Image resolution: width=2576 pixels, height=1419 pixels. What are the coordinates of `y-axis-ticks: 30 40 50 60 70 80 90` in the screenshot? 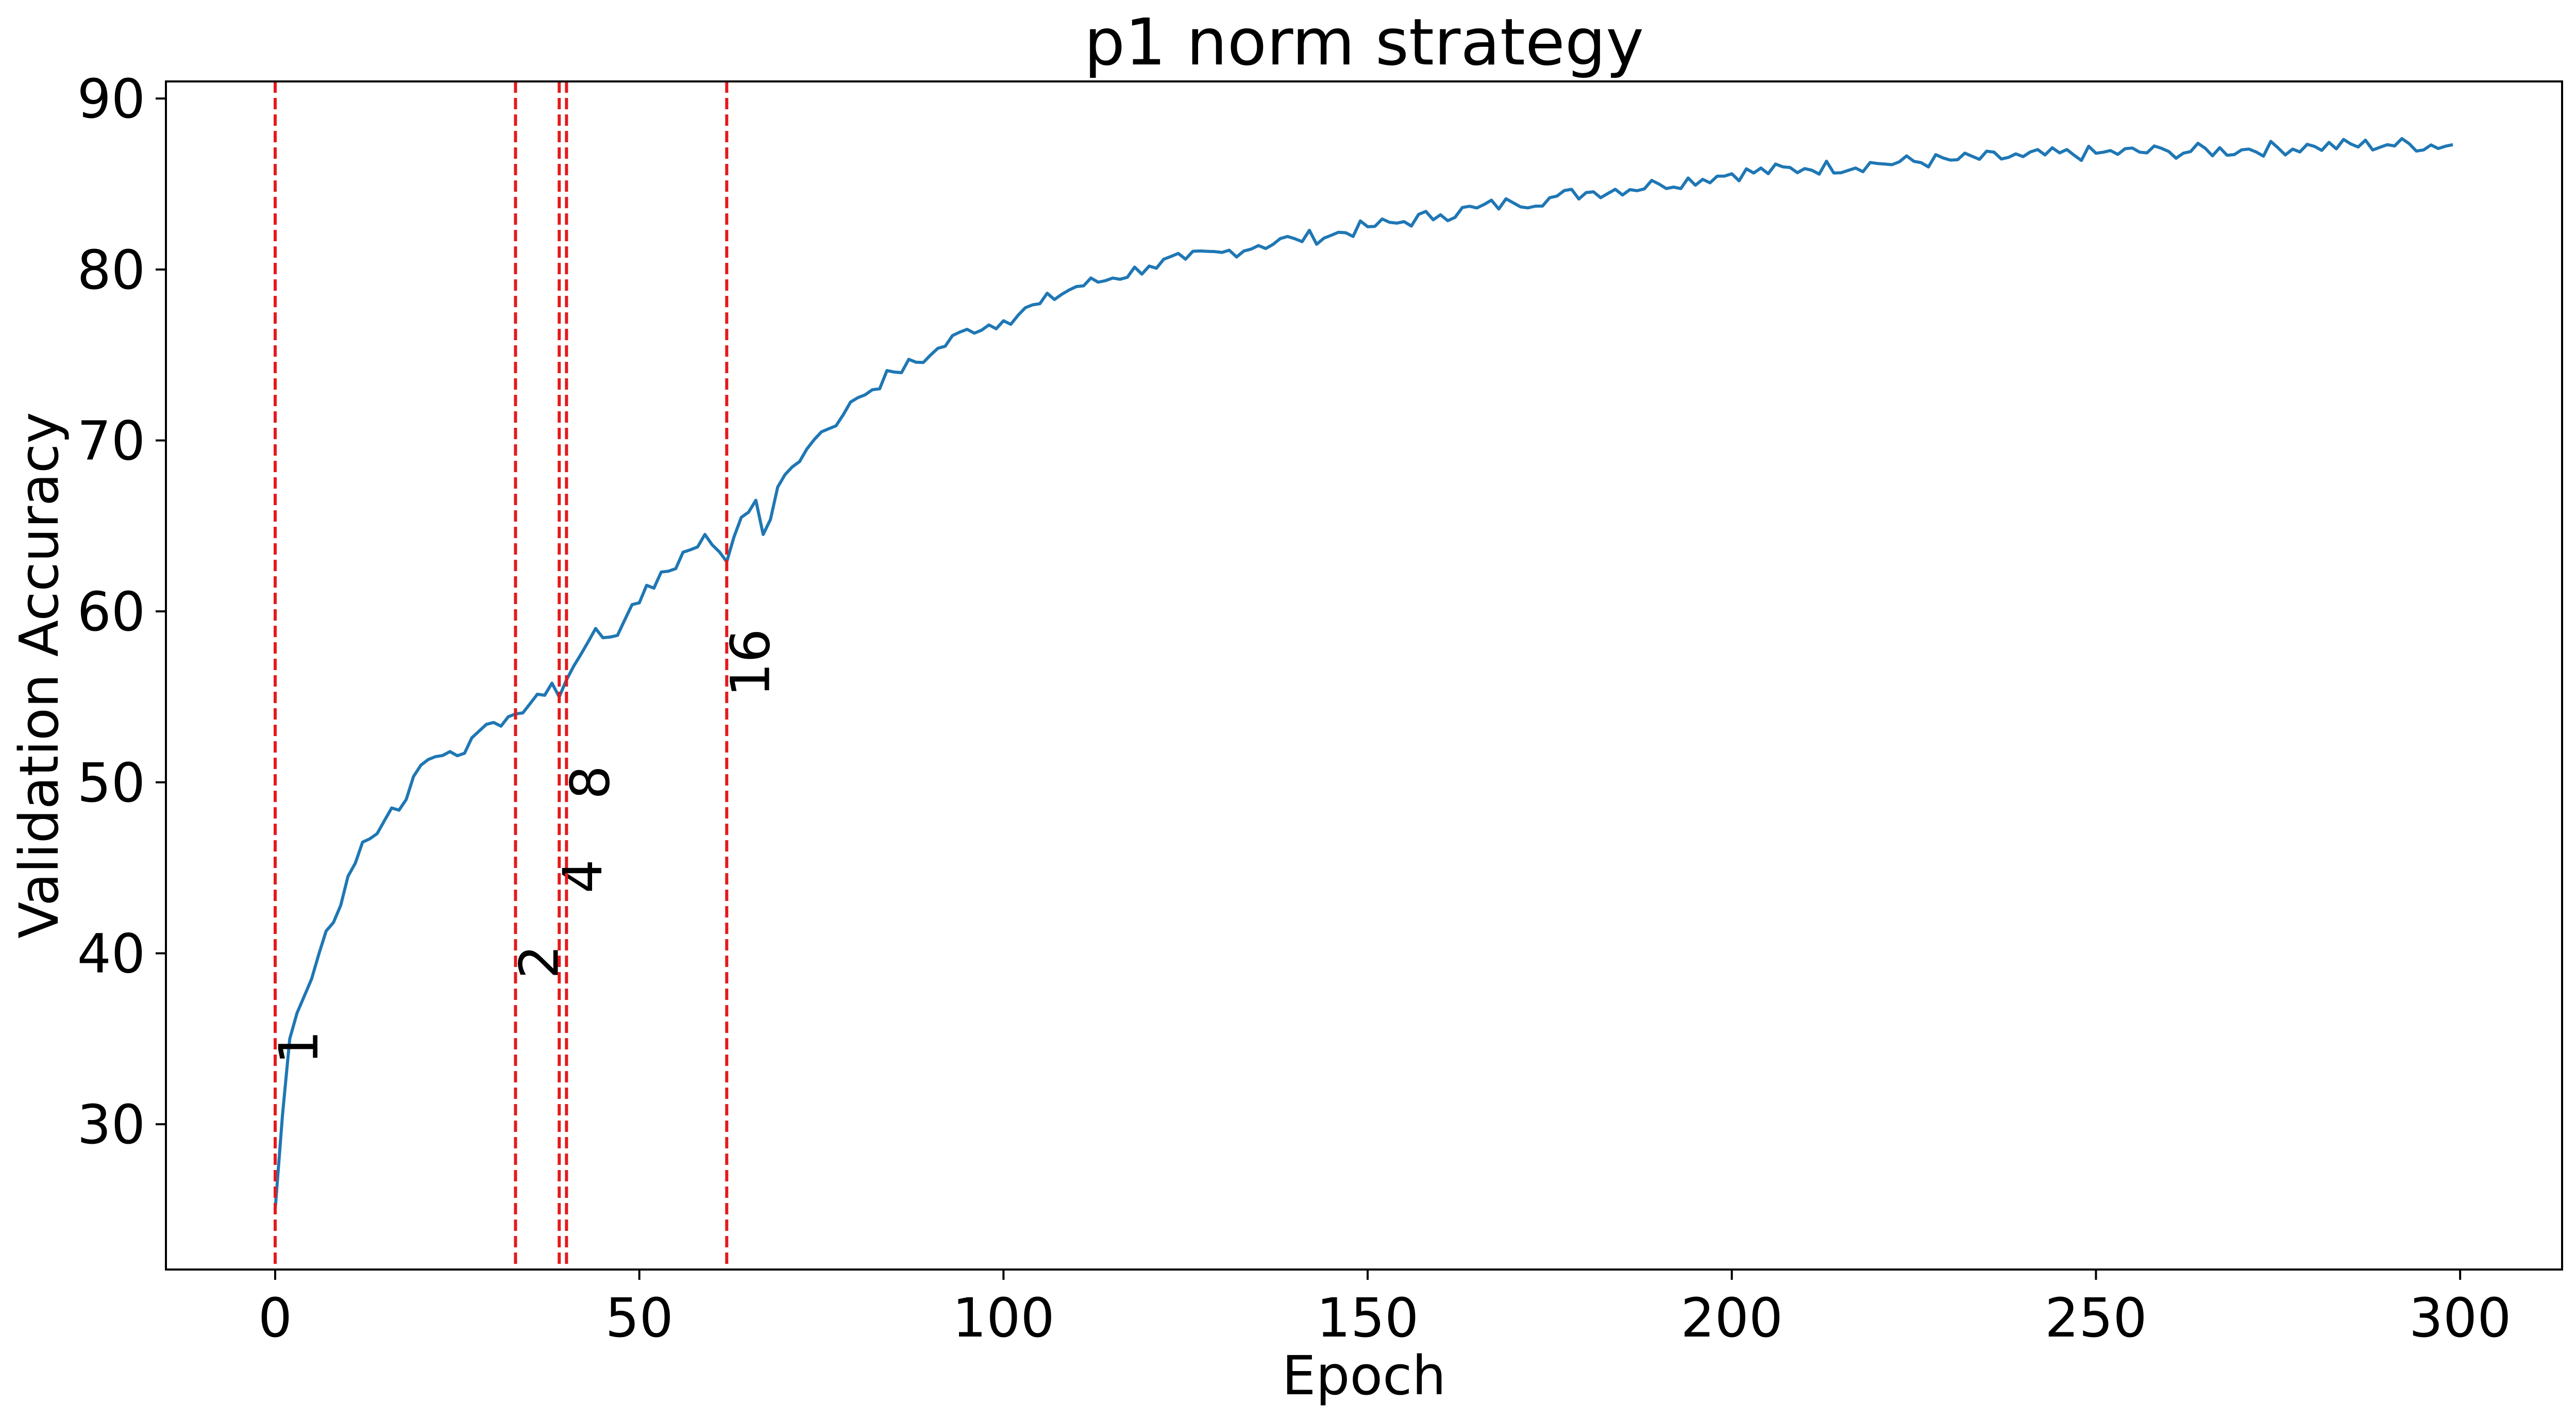 It's located at (121, 612).